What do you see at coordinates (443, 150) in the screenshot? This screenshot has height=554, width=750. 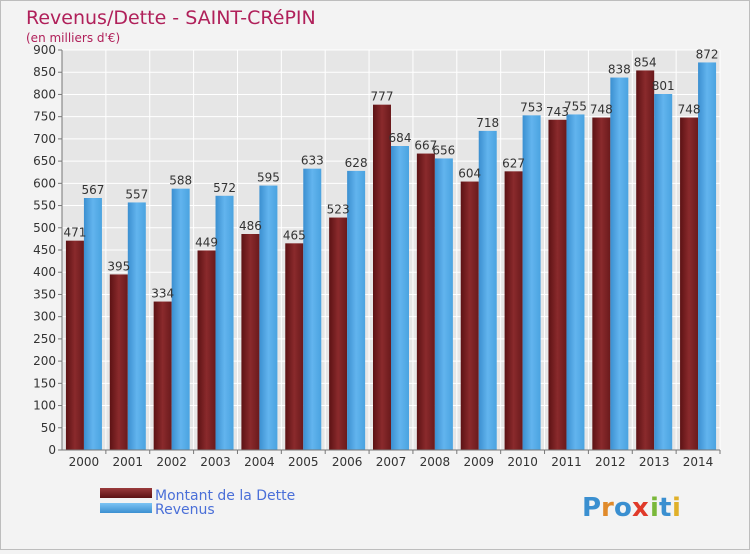 I see `data-label-revenus: 656` at bounding box center [443, 150].